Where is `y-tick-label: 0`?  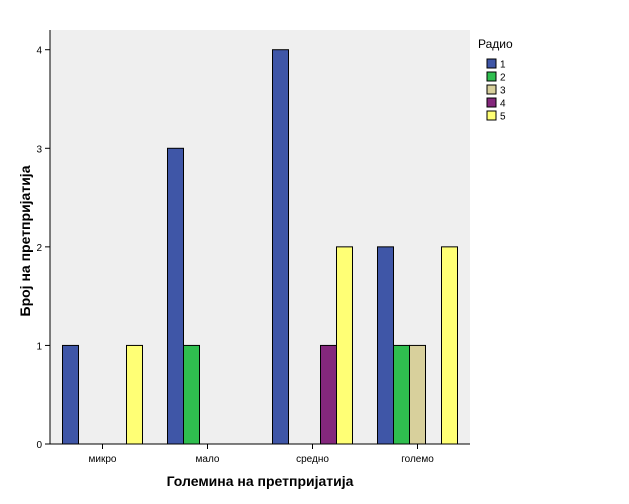 y-tick-label: 0 is located at coordinates (39, 445).